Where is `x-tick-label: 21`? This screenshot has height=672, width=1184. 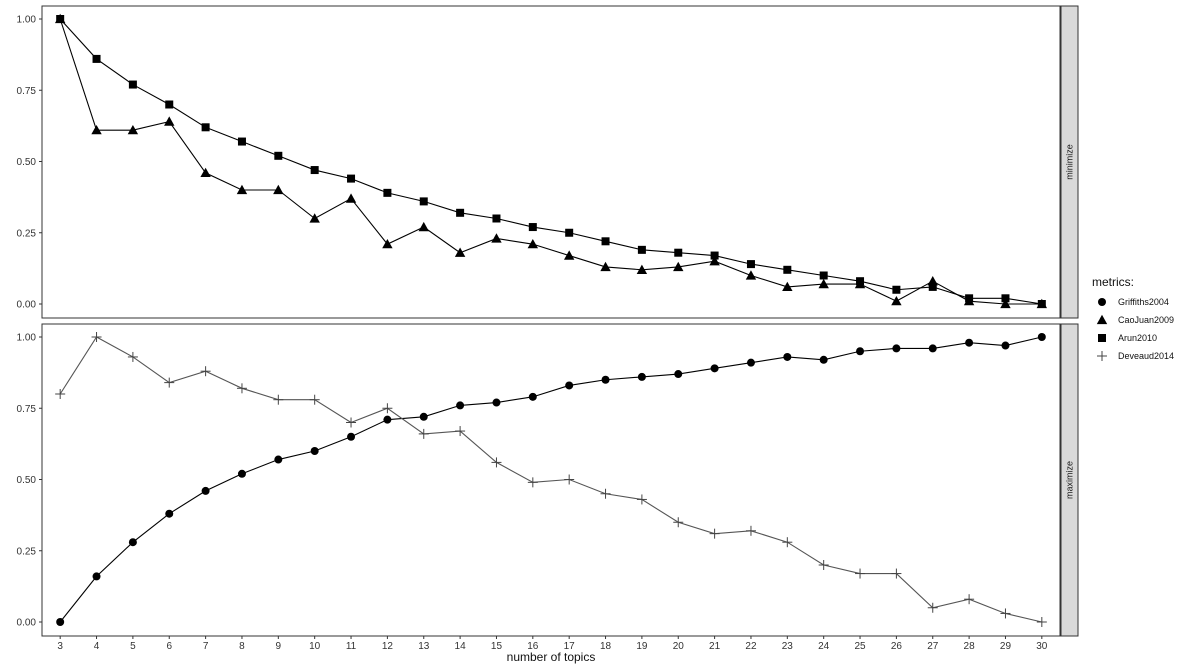 x-tick-label: 21 is located at coordinates (715, 646).